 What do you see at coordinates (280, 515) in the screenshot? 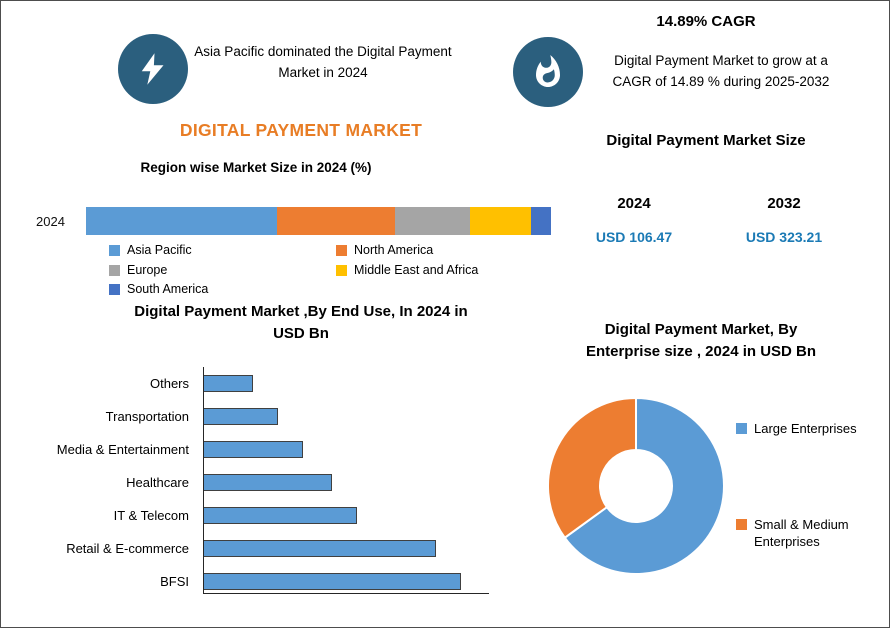
I see `end-use-bar-it-telecom` at bounding box center [280, 515].